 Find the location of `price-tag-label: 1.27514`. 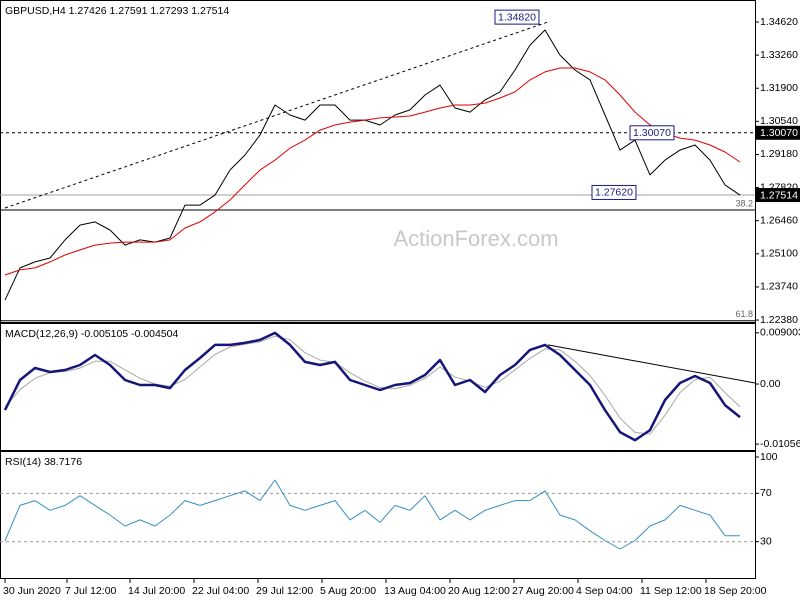

price-tag-label: 1.27514 is located at coordinates (779, 195).